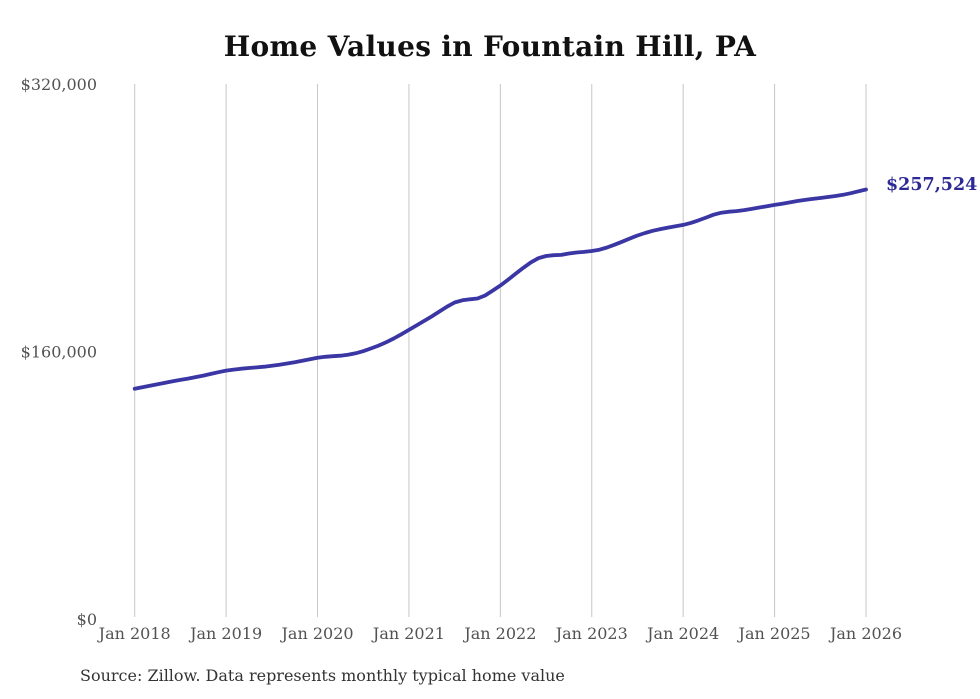  Describe the element at coordinates (591, 633) in the screenshot. I see `x-tick-label: Jan 2023` at that location.